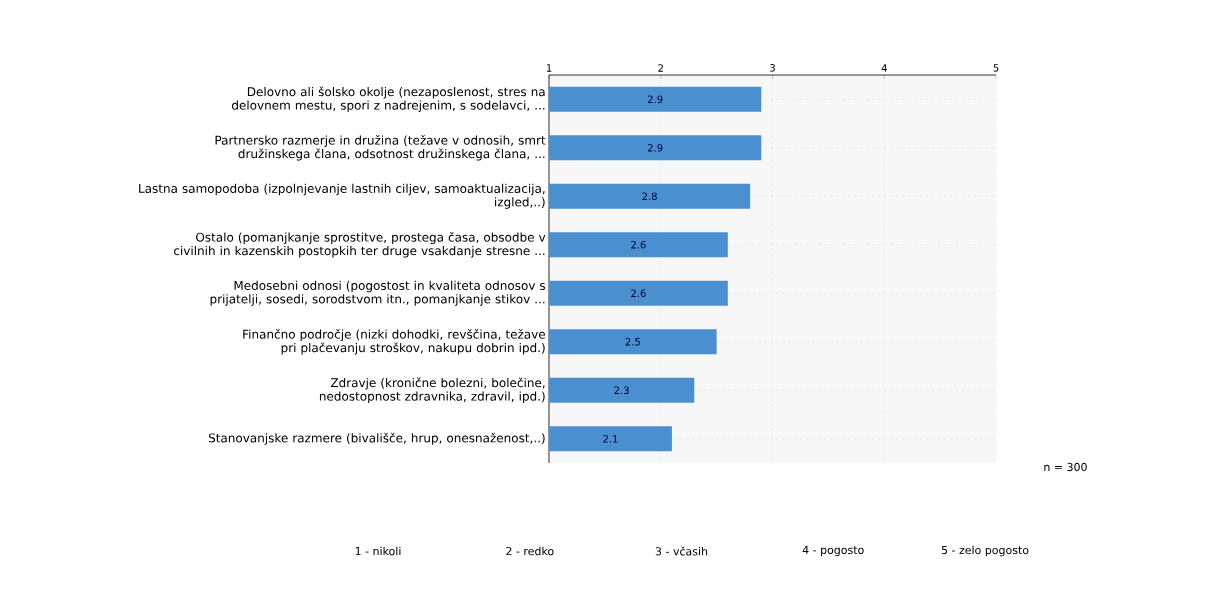 This screenshot has height=605, width=1215. What do you see at coordinates (884, 68) in the screenshot?
I see `x-tick-label: 4` at bounding box center [884, 68].